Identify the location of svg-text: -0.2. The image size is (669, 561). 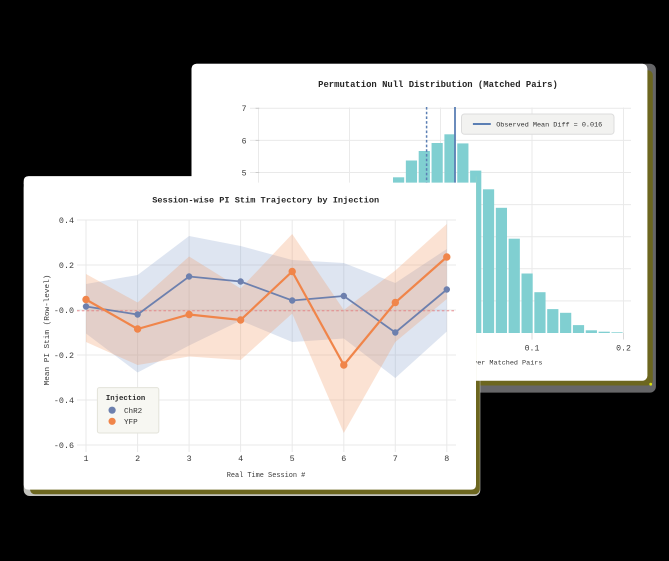
(64, 356).